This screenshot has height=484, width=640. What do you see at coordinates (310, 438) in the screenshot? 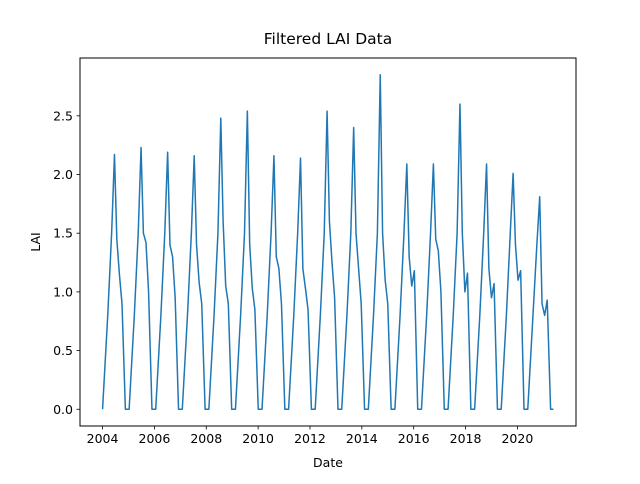
I see `x-tick-label: 2012` at bounding box center [310, 438].